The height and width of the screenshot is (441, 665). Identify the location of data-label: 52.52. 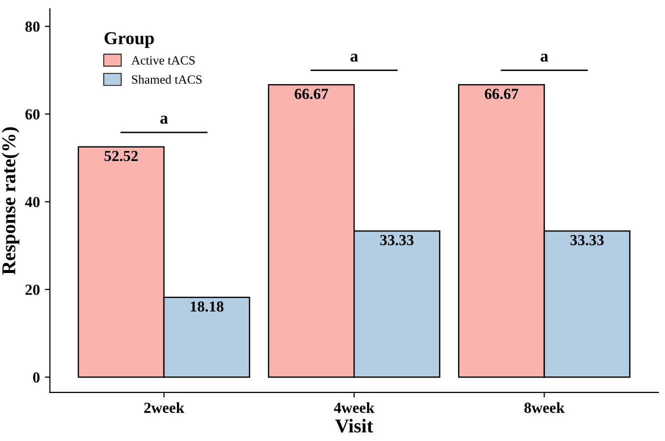
(121, 156).